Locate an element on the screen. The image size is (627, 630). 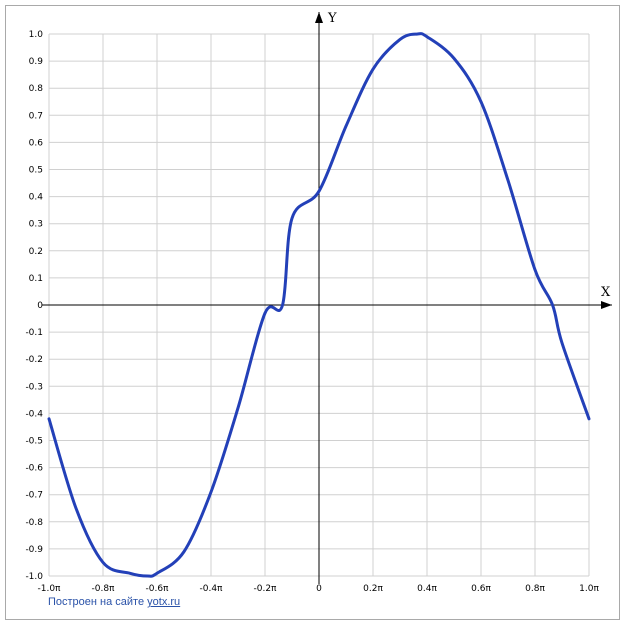
x-tick-label: 1.0π is located at coordinates (589, 589).